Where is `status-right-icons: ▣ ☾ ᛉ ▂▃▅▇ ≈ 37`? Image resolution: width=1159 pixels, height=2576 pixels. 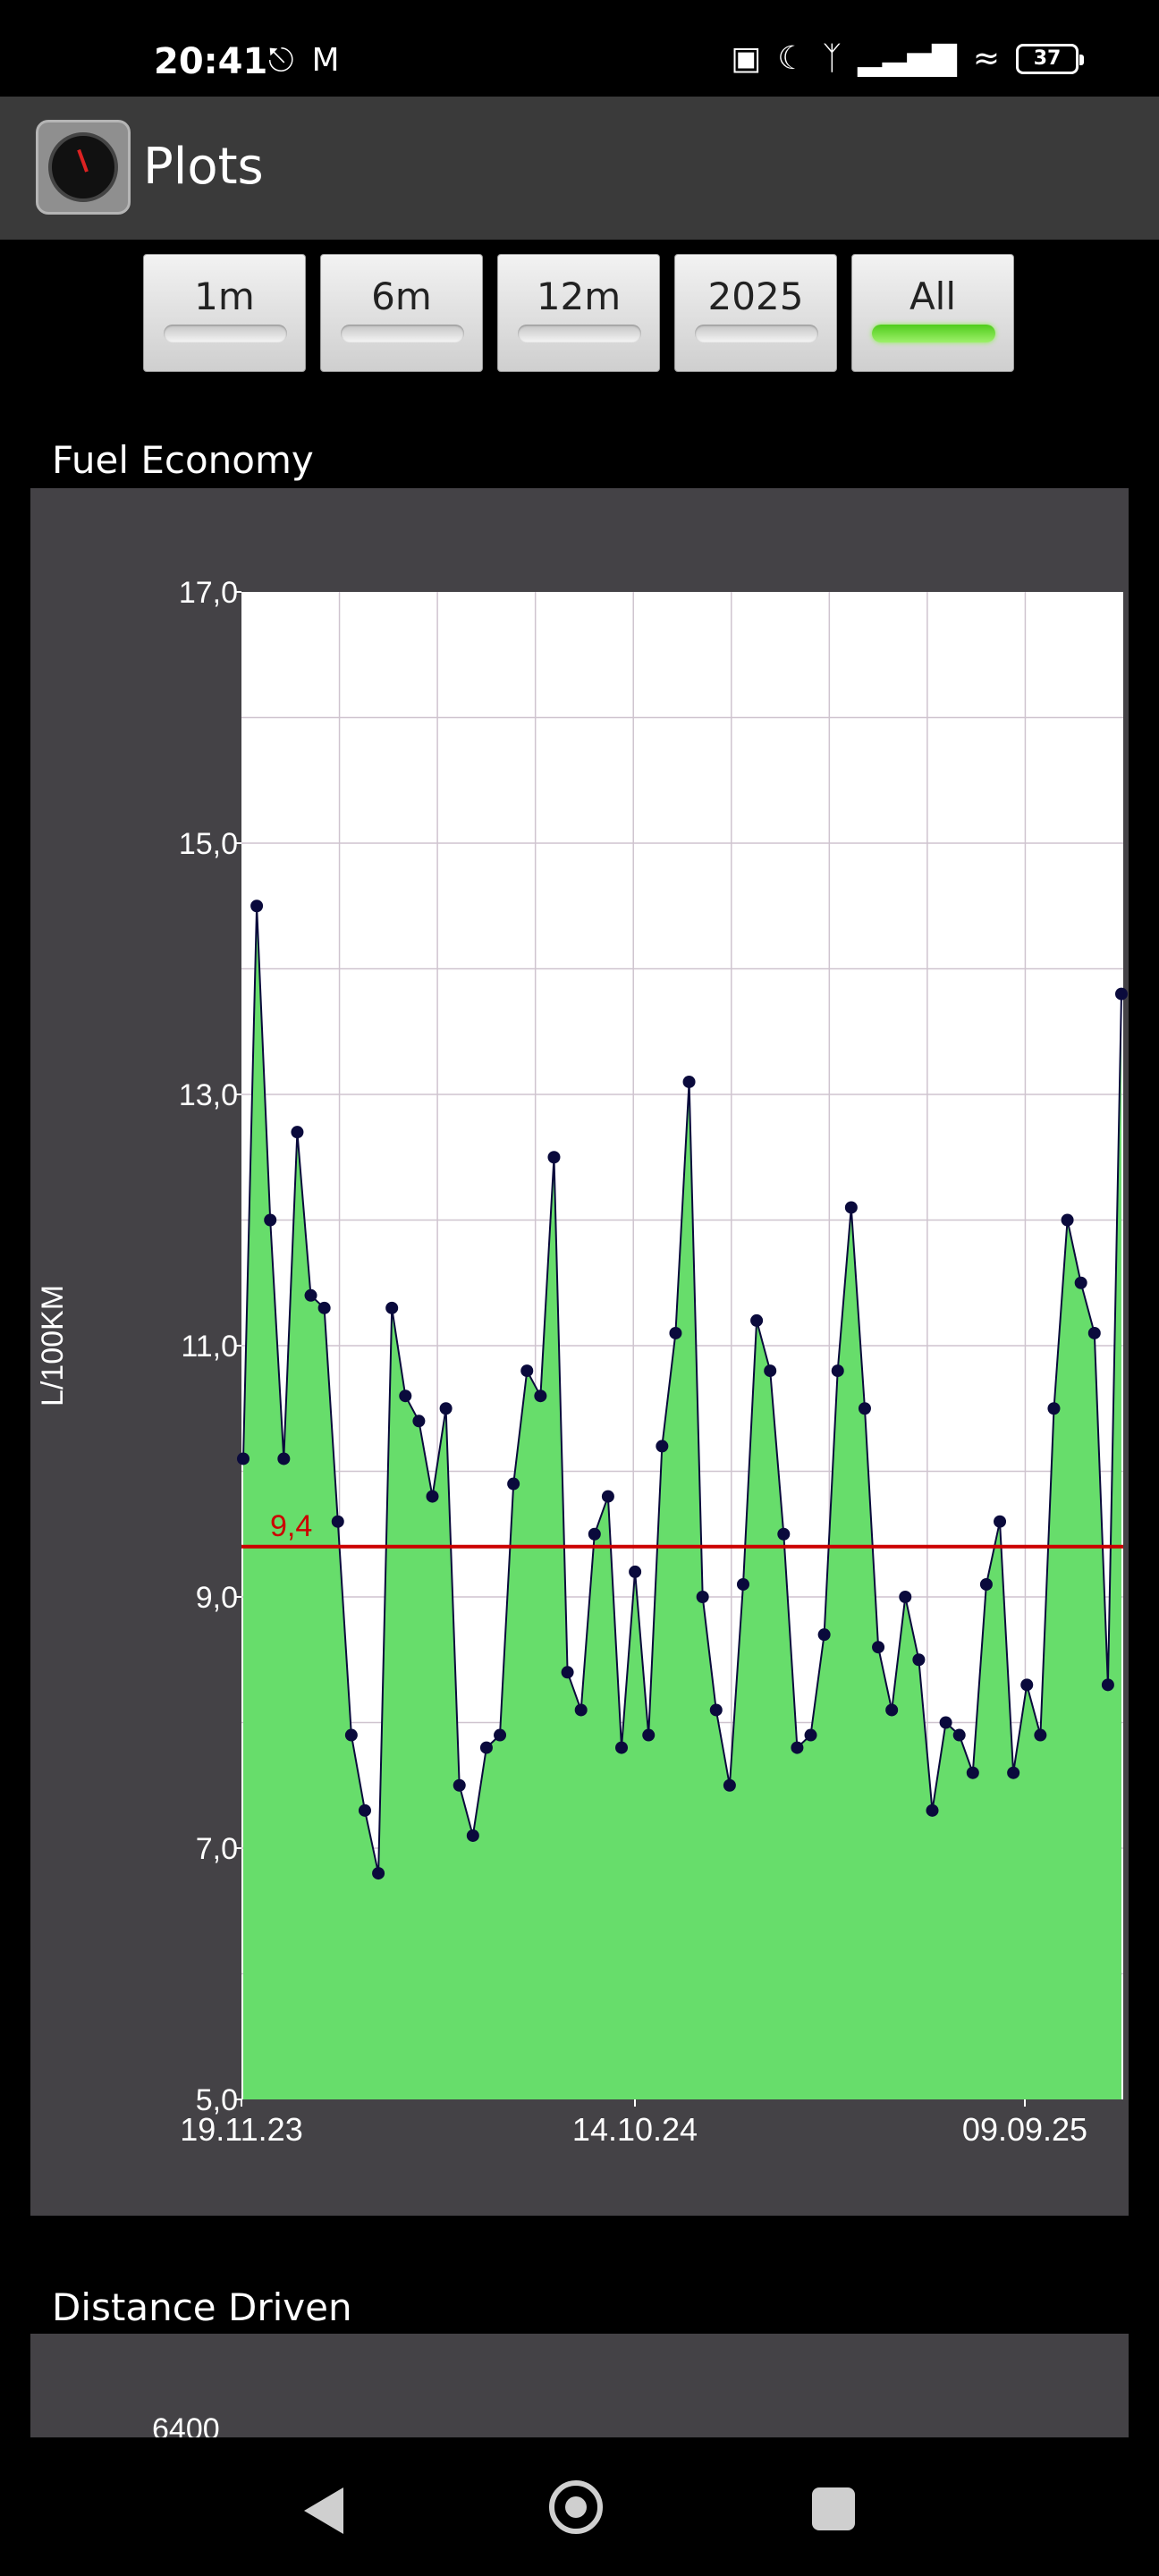
status-right-icons: ▣ ☾ ᛉ ▂▃▅▇ ≈ 37 is located at coordinates (908, 58).